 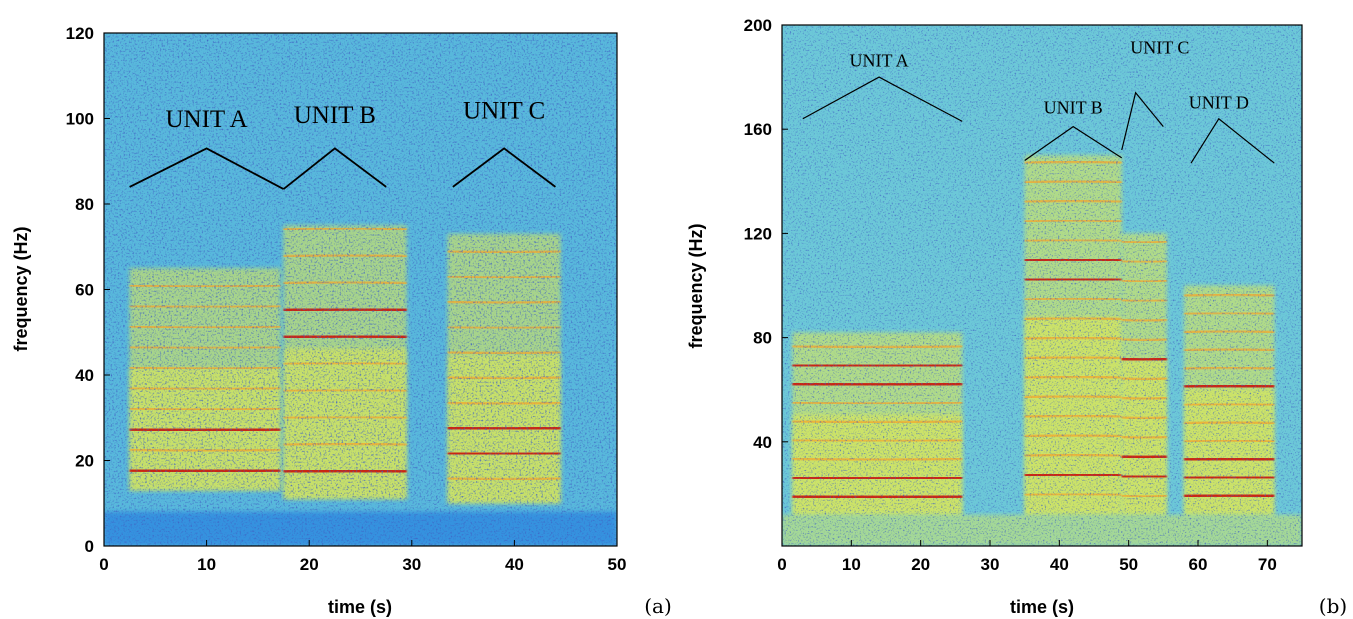 I want to click on panel-b-unit-label: UNIT B, so click(x=1073, y=108).